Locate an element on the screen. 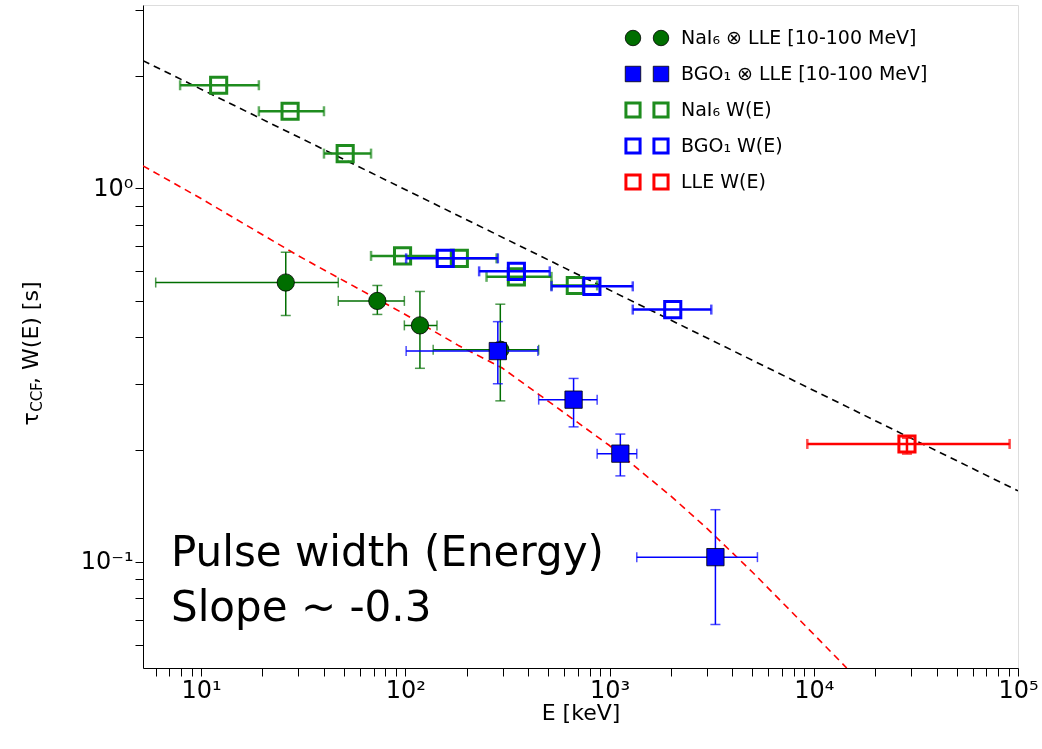 Image resolution: width=1042 pixels, height=749 pixels. annotation: Pulse width (Energy) is located at coordinates (387, 551).